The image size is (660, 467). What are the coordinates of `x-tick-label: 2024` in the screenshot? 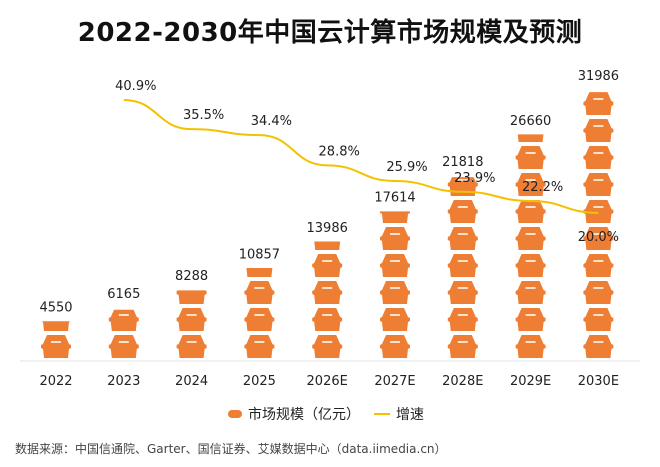 It's located at (191, 381).